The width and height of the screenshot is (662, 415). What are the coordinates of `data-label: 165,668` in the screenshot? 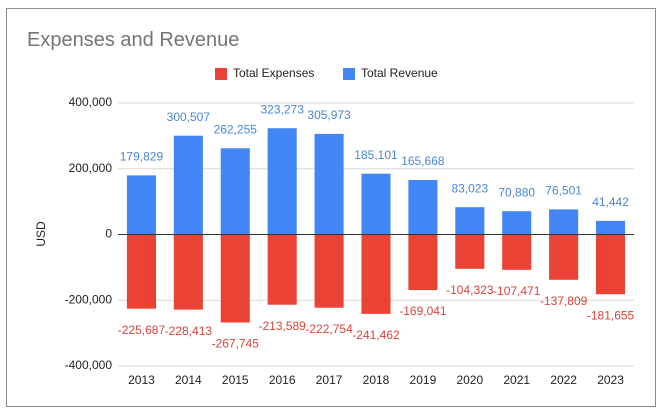 It's located at (423, 161).